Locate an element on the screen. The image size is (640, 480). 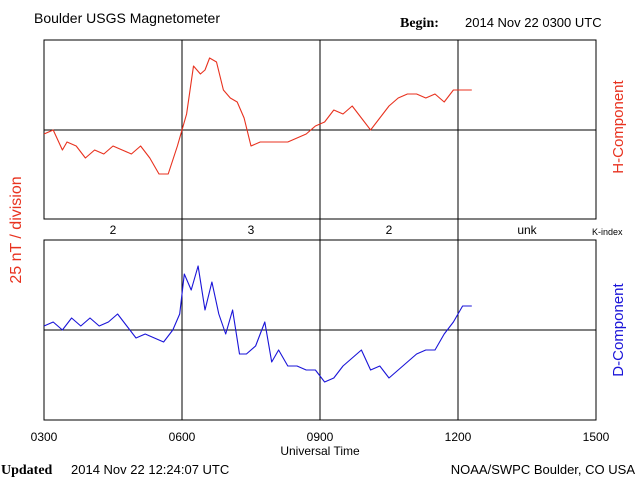
kindex-row: 2 3 2 unk is located at coordinates (324, 229).